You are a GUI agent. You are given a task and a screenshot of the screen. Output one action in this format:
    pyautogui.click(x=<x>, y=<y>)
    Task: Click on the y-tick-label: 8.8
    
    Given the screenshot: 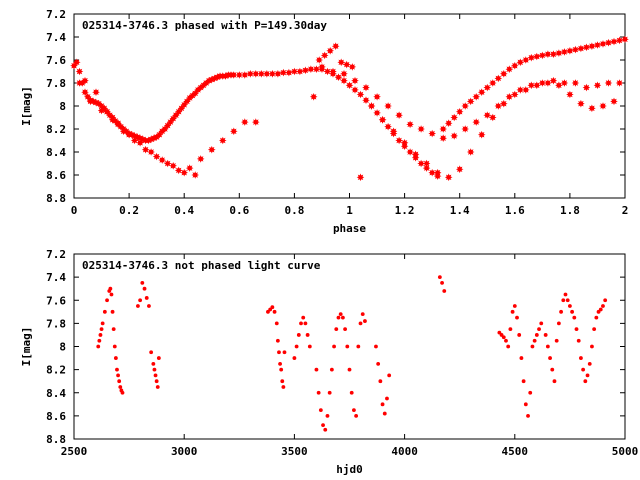 What is the action you would take?
    pyautogui.click(x=56, y=198)
    